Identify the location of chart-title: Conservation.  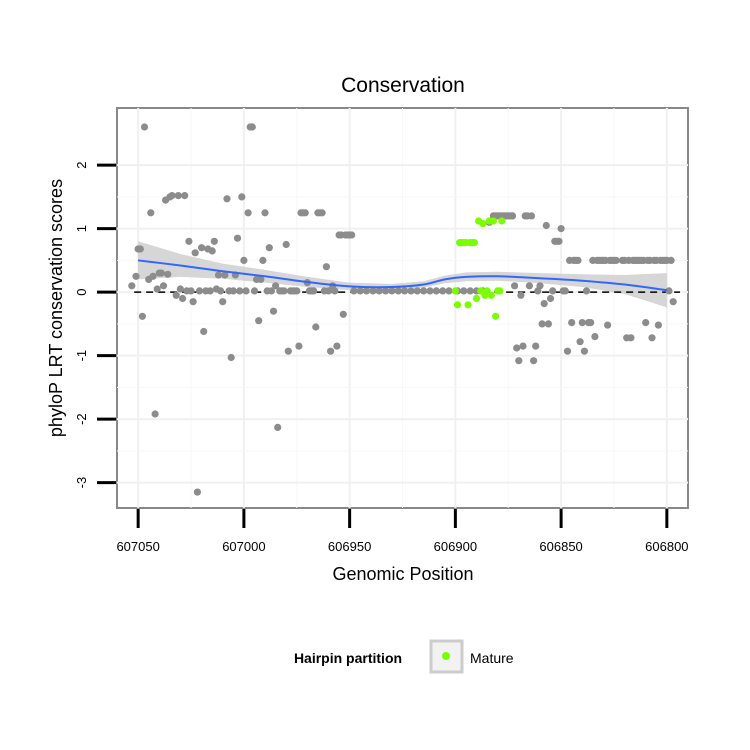
(403, 85).